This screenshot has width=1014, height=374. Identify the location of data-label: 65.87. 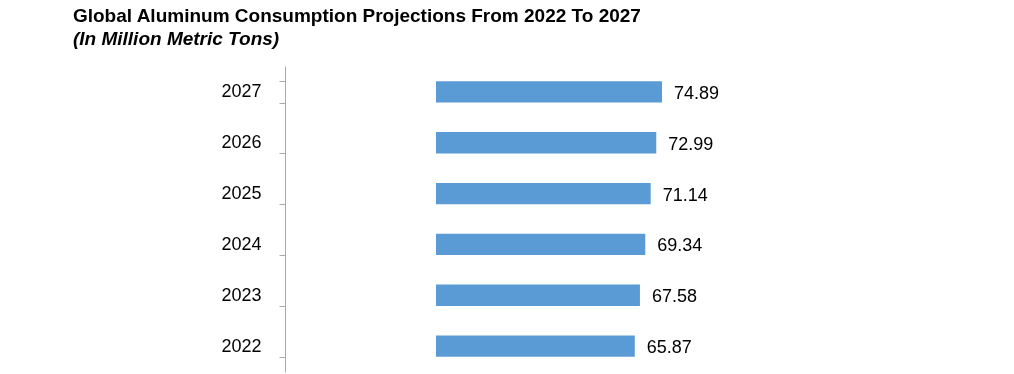
(669, 347).